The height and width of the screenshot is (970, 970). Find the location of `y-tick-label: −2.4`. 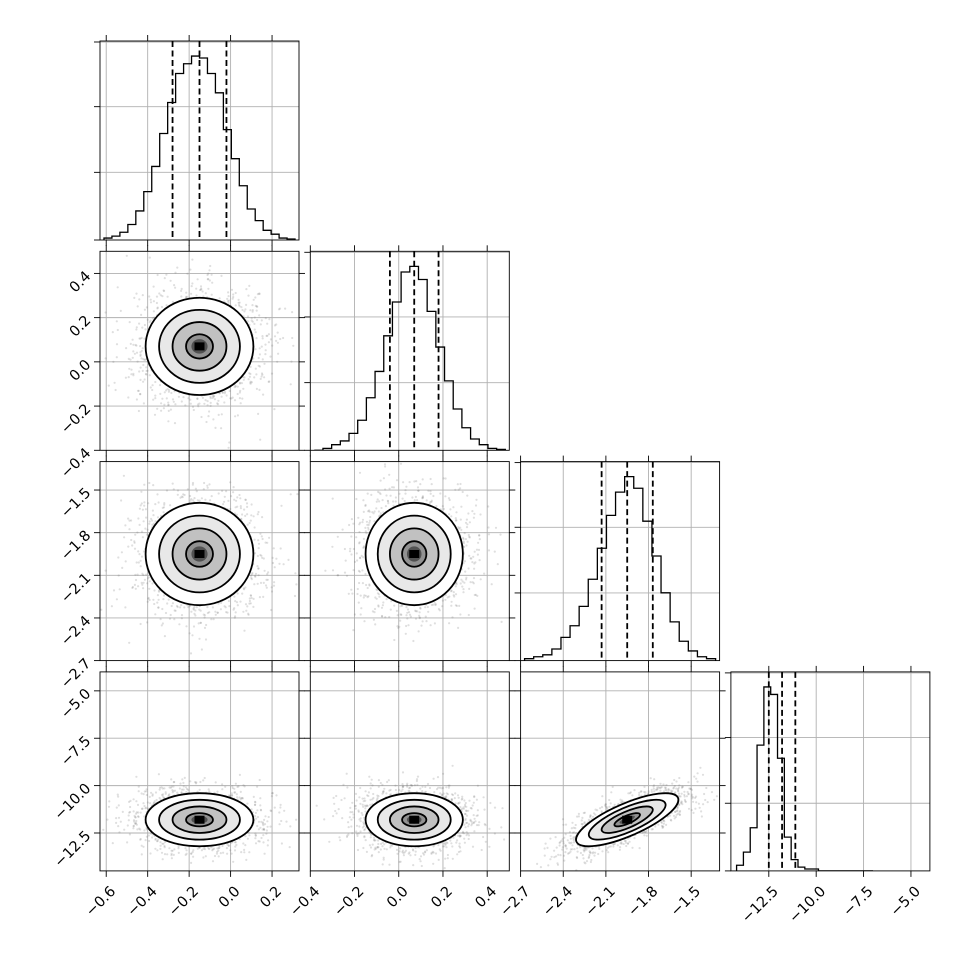

y-tick-label: −2.4 is located at coordinates (76, 631).